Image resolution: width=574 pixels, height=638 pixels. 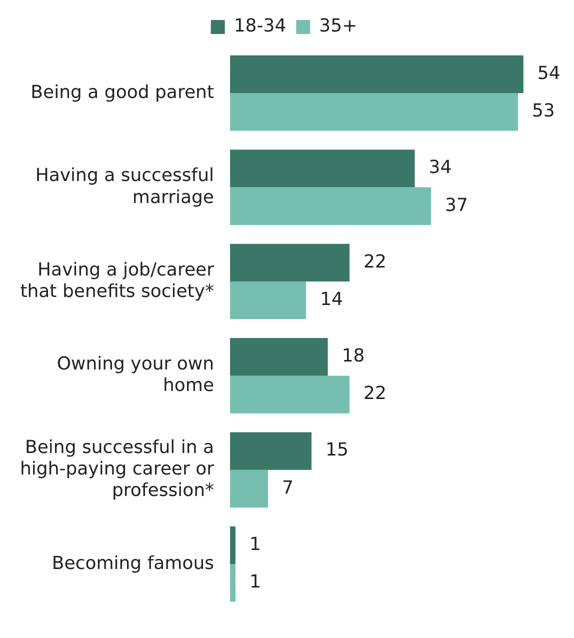 I want to click on data-label: 34, so click(x=440, y=167).